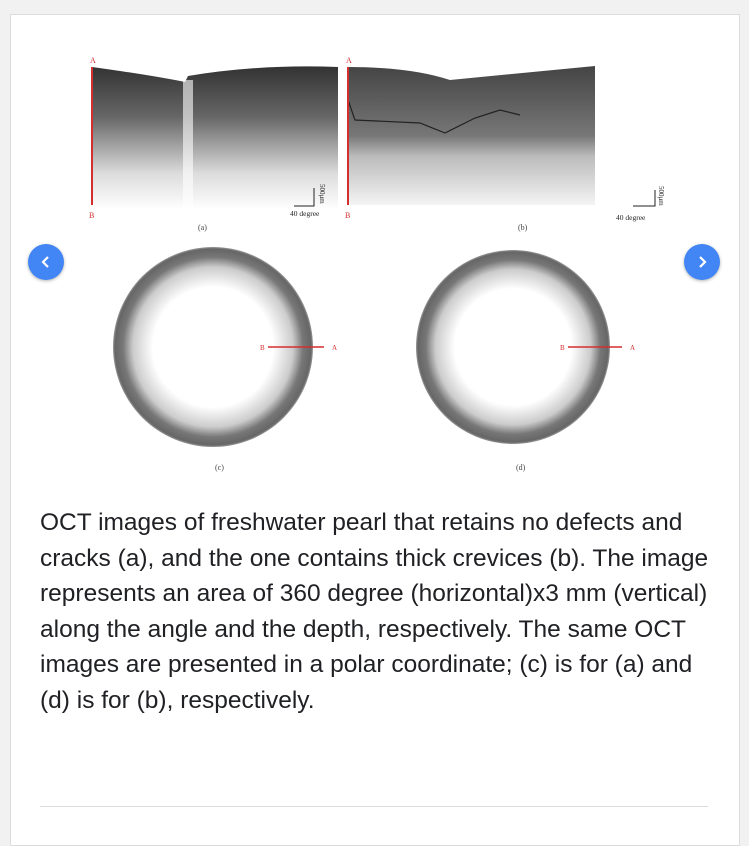 The width and height of the screenshot is (749, 846). I want to click on next-button, so click(702, 262).